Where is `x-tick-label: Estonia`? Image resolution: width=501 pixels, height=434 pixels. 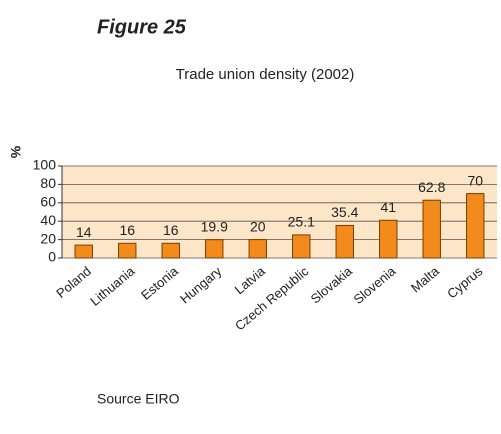
x-tick-label: Estonia is located at coordinates (159, 283).